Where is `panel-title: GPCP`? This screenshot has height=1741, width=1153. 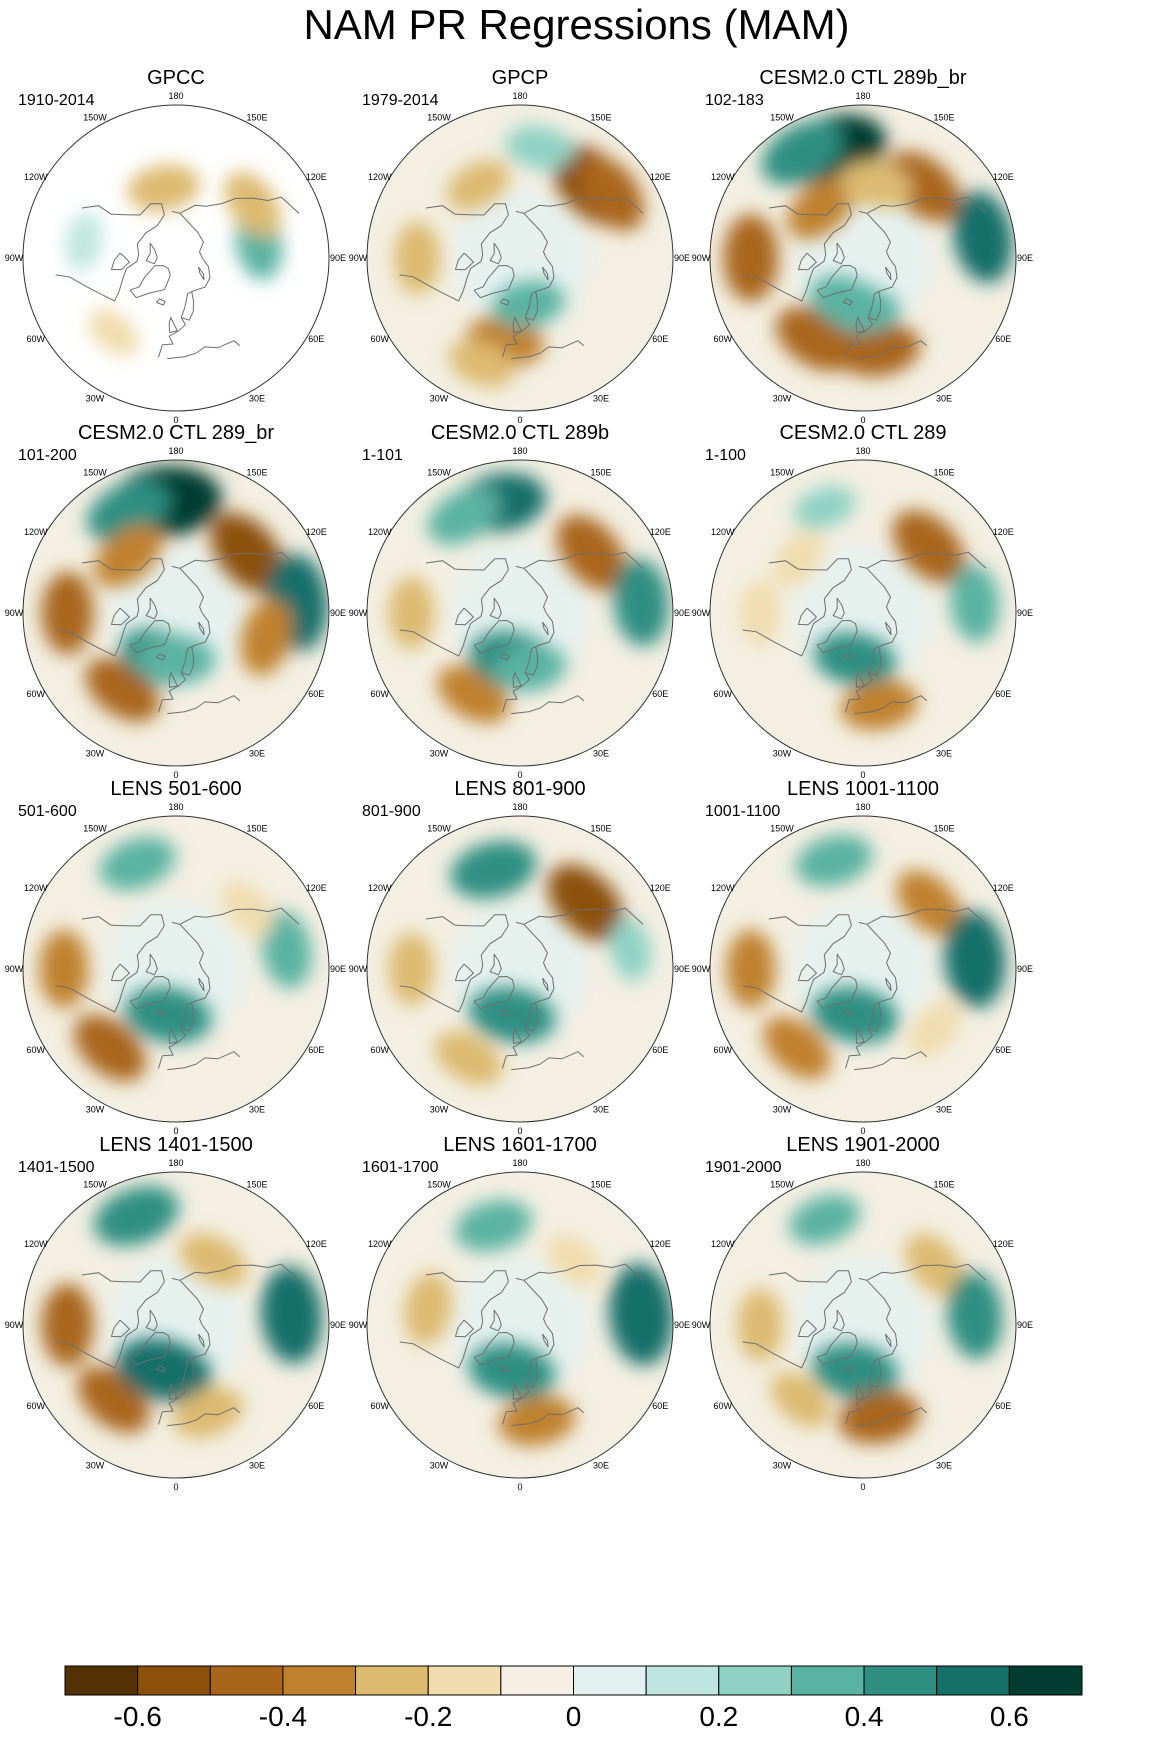
panel-title: GPCP is located at coordinates (520, 78).